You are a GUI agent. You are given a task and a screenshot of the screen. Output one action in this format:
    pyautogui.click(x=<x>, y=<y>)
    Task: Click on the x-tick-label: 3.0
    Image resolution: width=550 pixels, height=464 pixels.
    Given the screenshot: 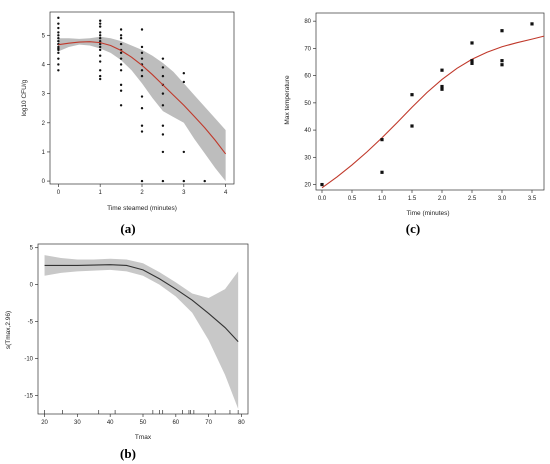 What is the action you would take?
    pyautogui.click(x=502, y=199)
    